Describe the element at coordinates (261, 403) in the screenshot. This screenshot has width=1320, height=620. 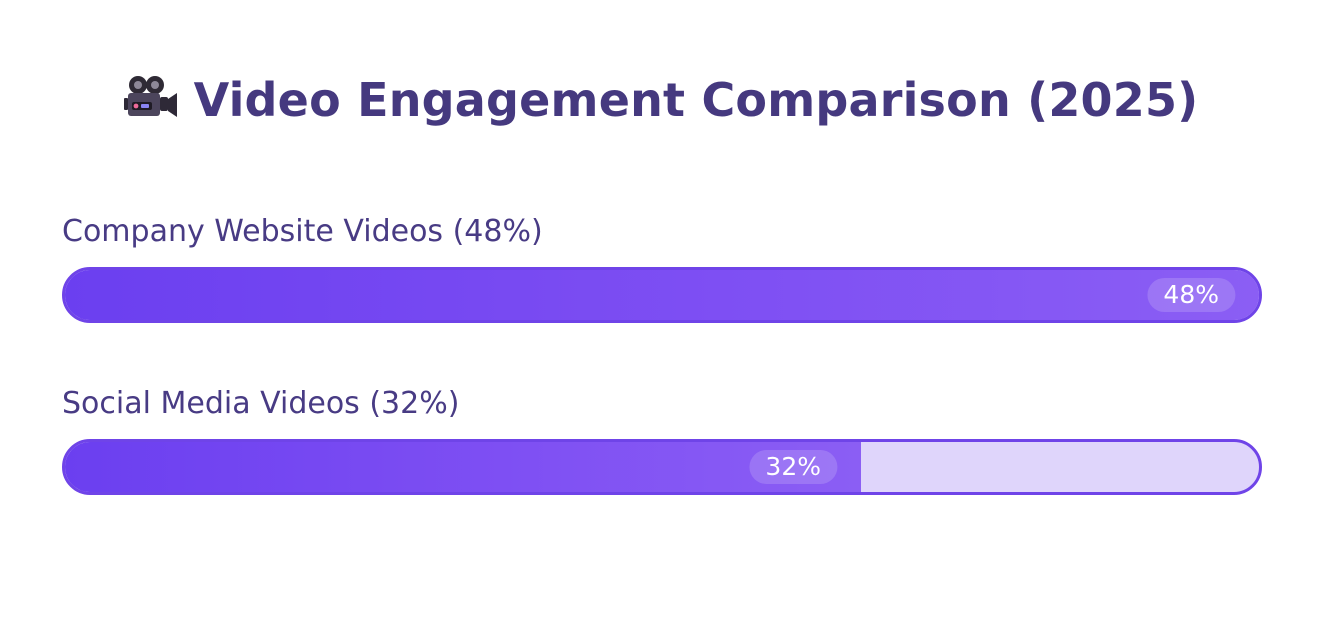
I see `bar-category-label: Social Media Videos (32%)` at that location.